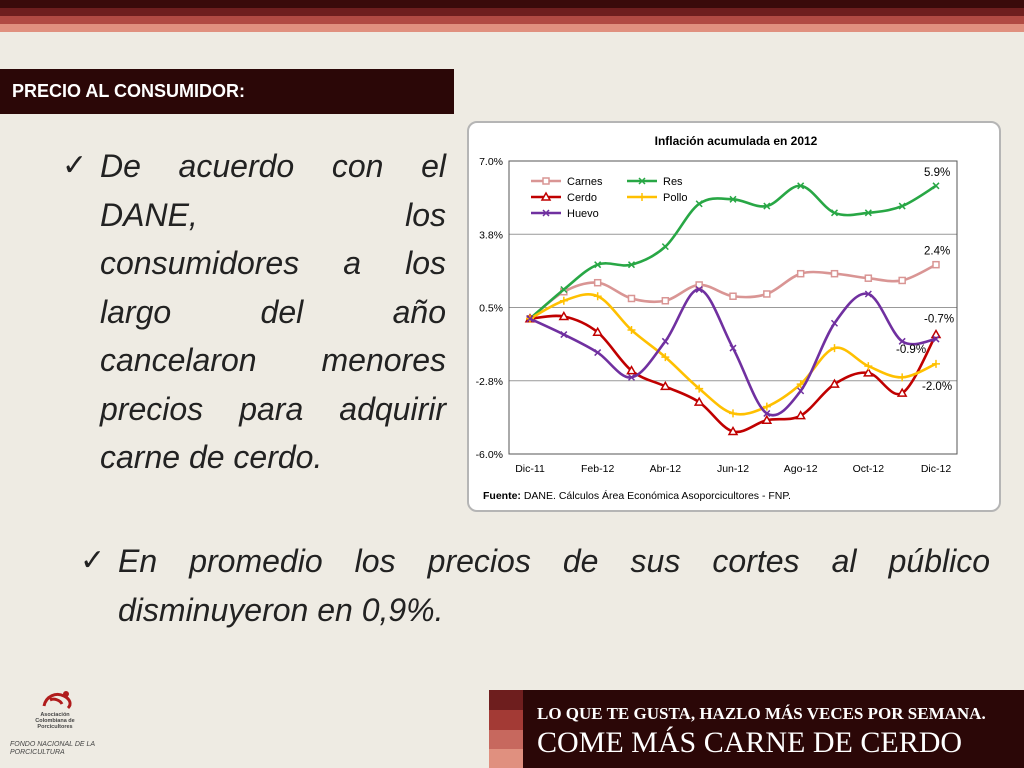 The height and width of the screenshot is (768, 1024). Describe the element at coordinates (911, 350) in the screenshot. I see `data-label: -0.9%` at that location.